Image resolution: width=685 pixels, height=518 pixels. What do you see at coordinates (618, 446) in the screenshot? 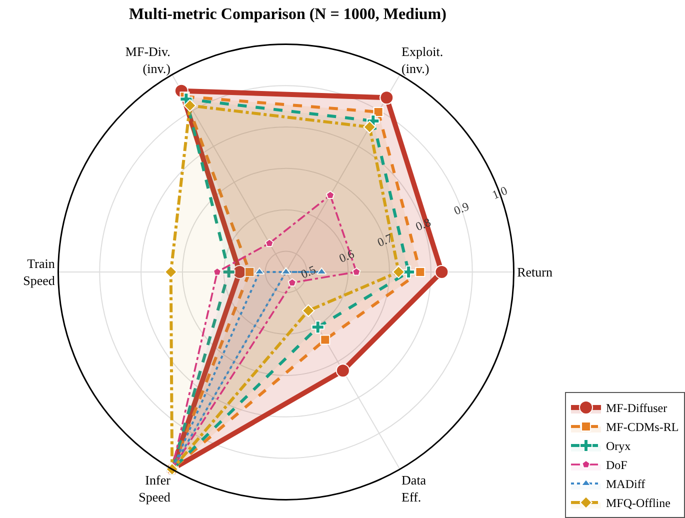
I see `legend-label: Oryx` at bounding box center [618, 446].